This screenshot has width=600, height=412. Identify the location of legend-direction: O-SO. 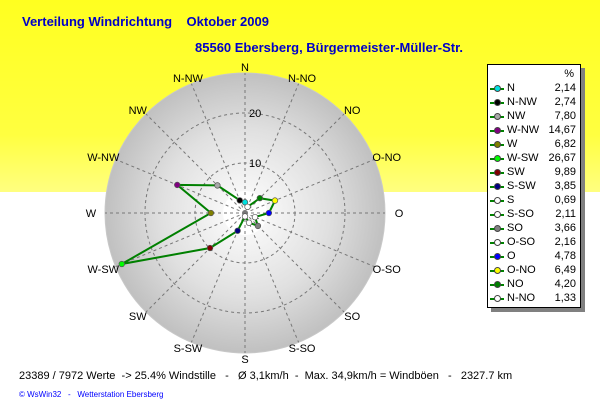
(521, 242).